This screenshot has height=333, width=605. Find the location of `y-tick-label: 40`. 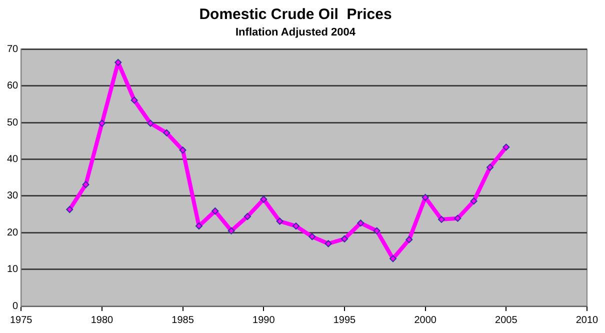

y-tick-label: 40 is located at coordinates (13, 160).